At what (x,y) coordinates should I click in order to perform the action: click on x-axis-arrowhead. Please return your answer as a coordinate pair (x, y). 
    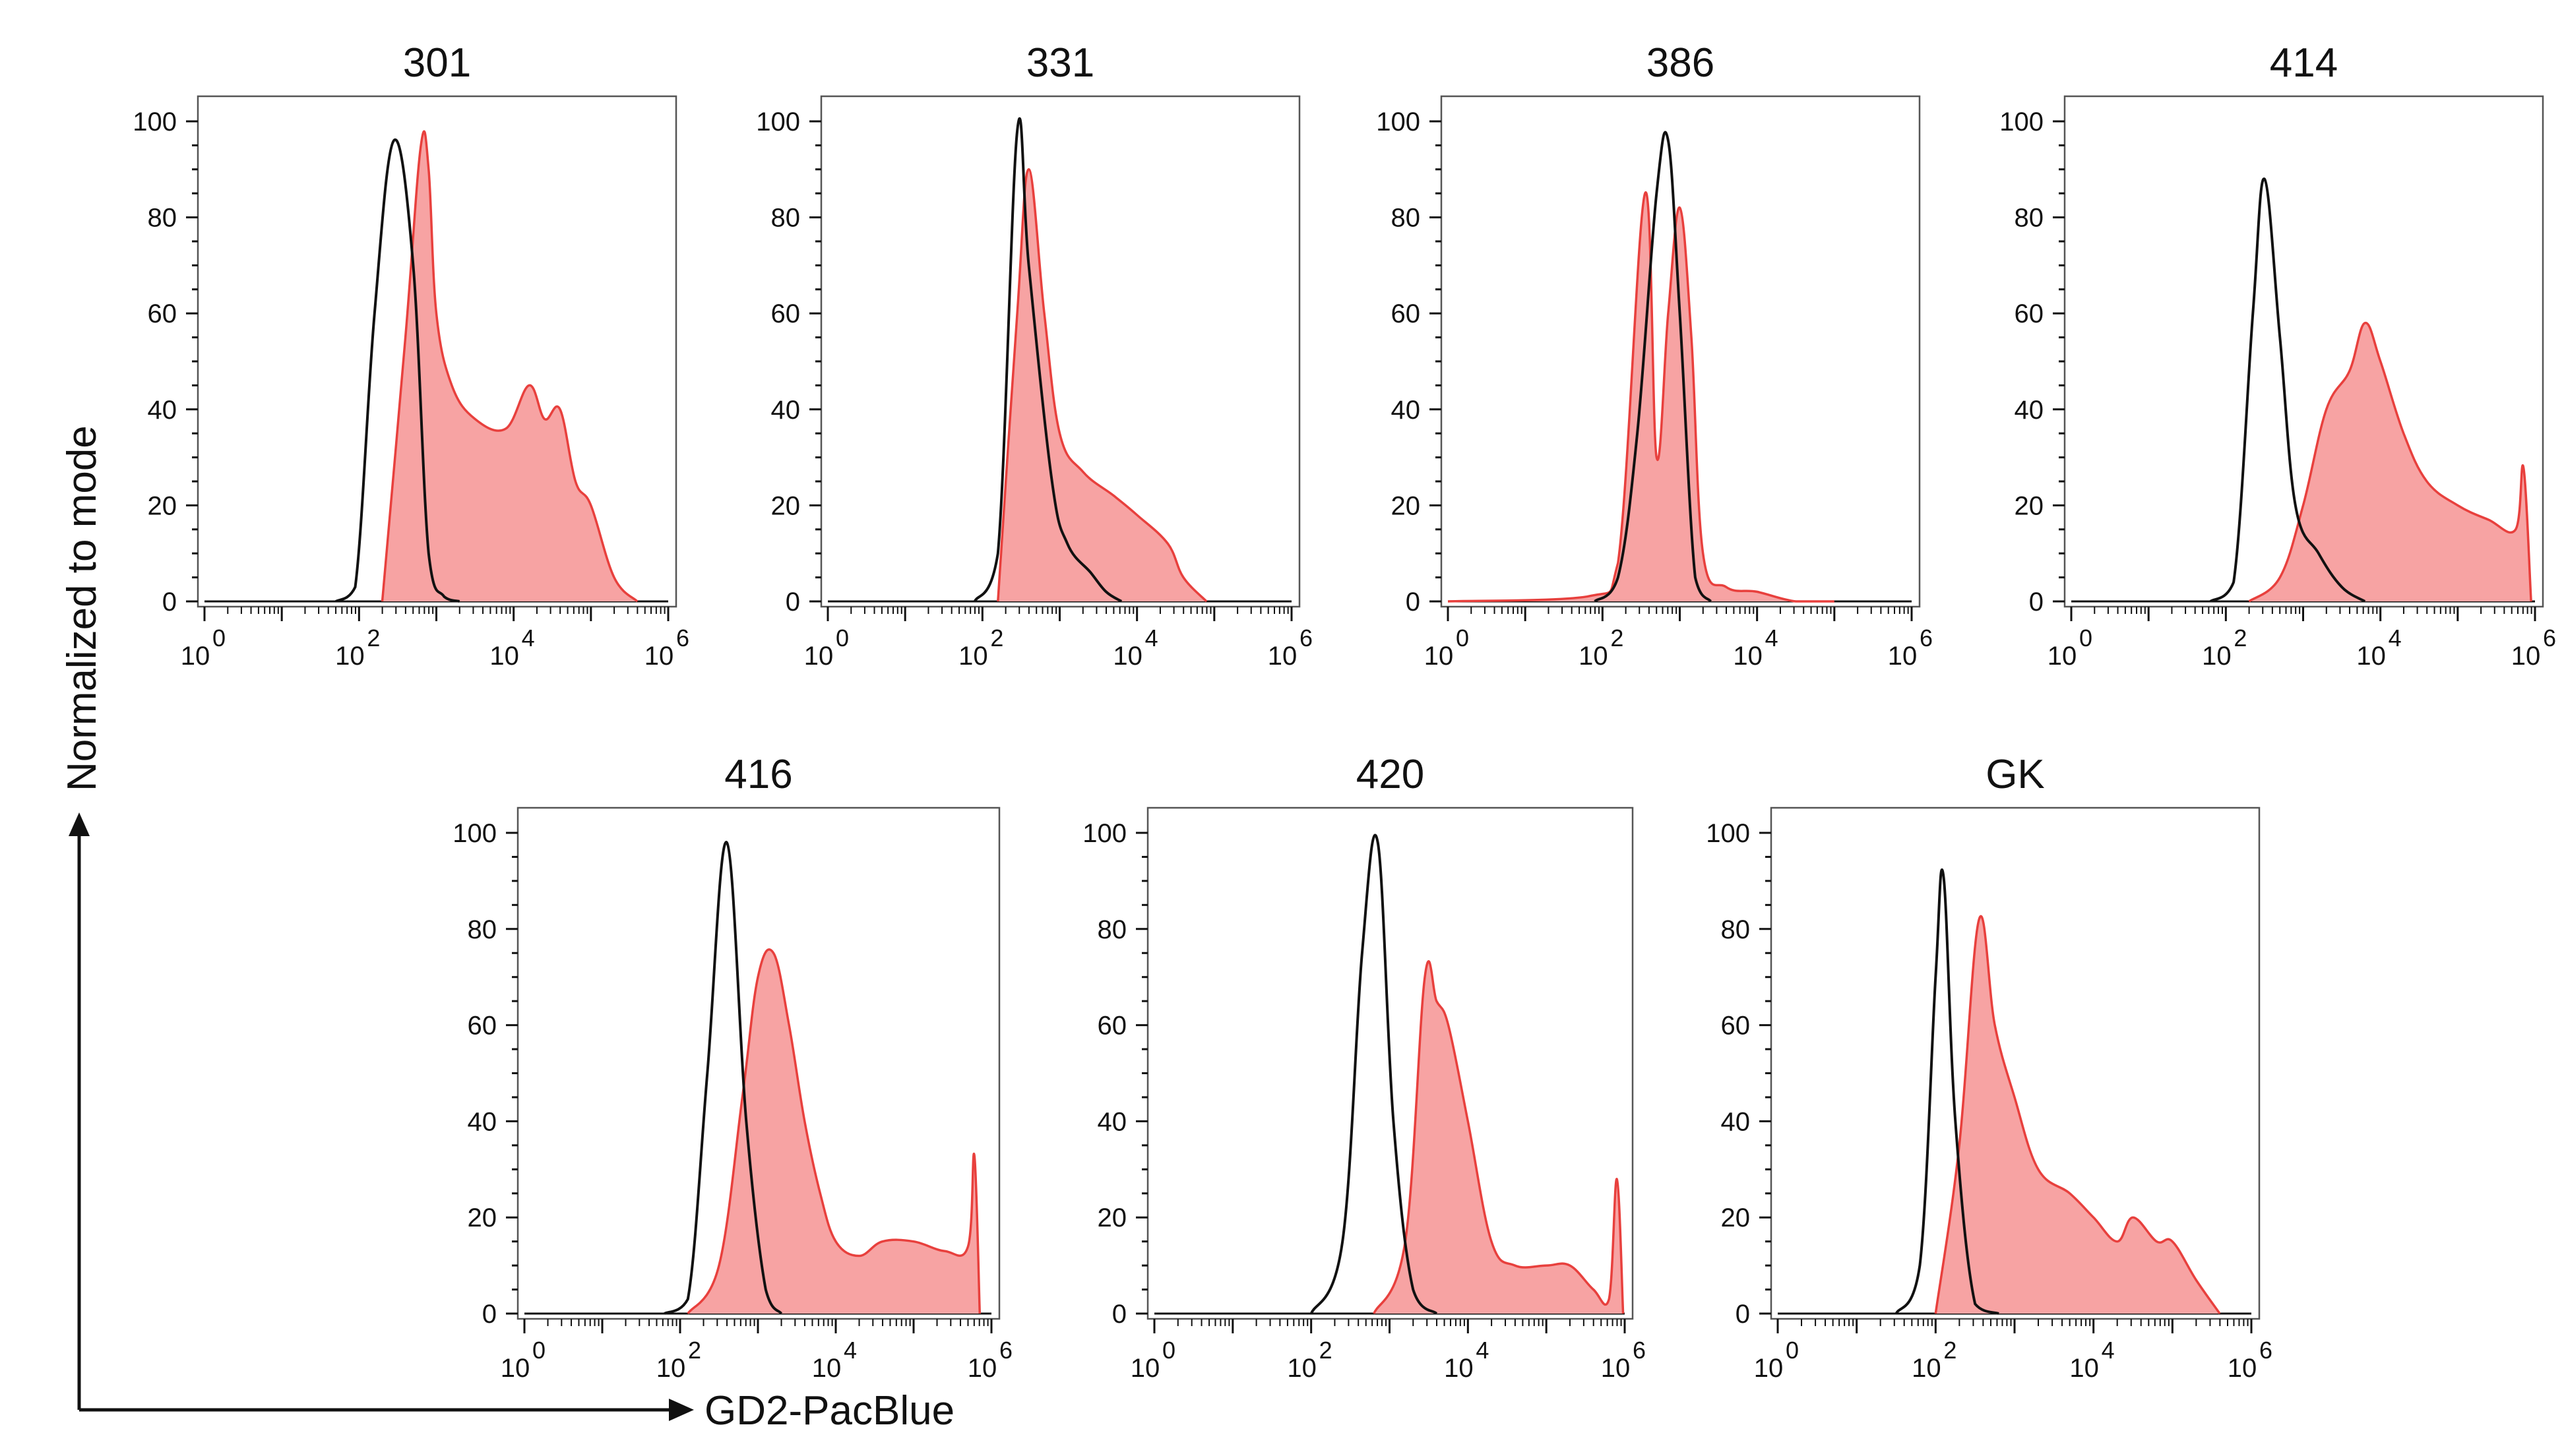
    Looking at the image, I should click on (682, 1410).